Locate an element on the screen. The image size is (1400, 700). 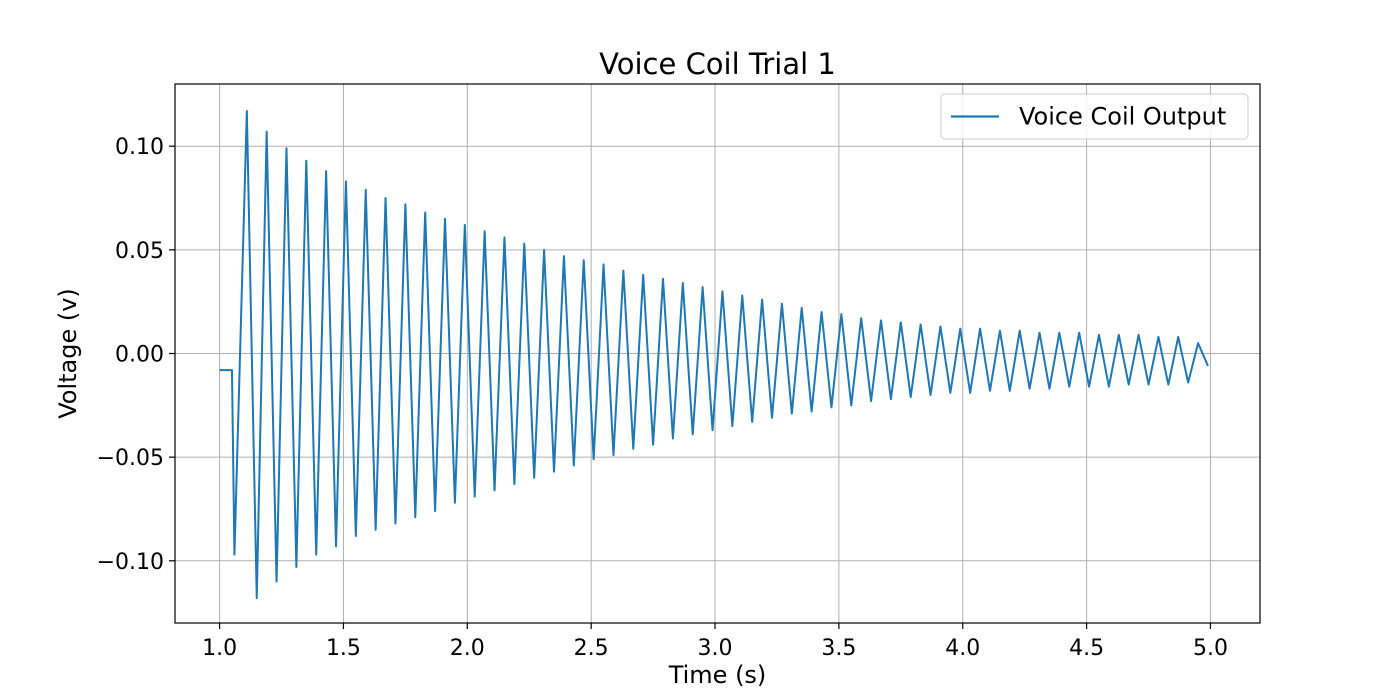
x-tick-label: 4.5 is located at coordinates (1086, 648).